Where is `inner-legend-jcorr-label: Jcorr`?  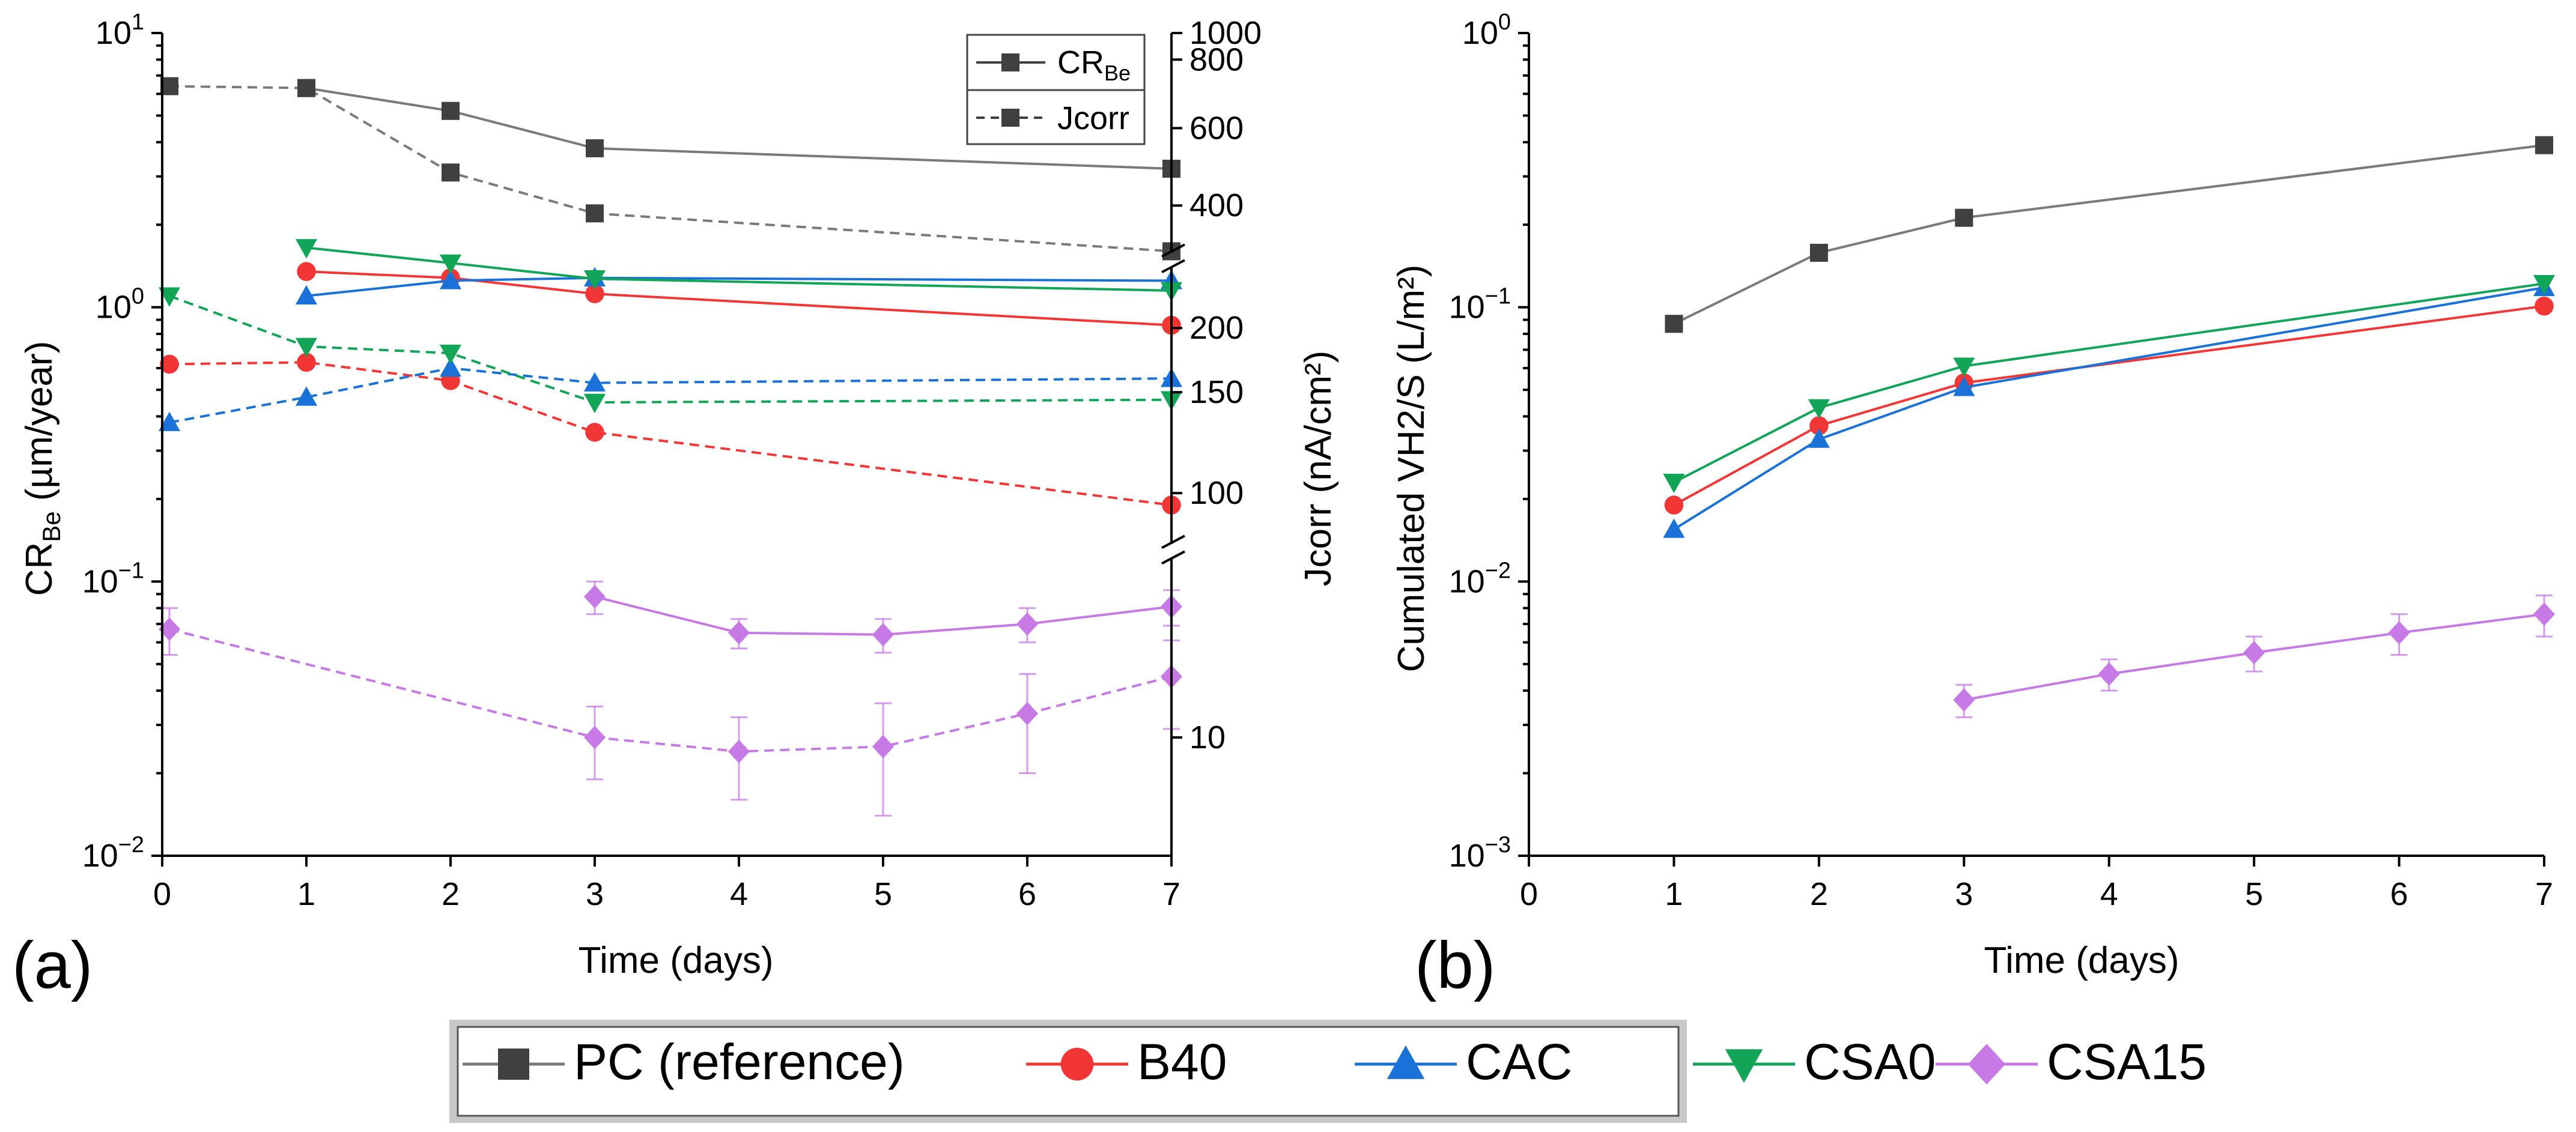 inner-legend-jcorr-label: Jcorr is located at coordinates (1093, 118).